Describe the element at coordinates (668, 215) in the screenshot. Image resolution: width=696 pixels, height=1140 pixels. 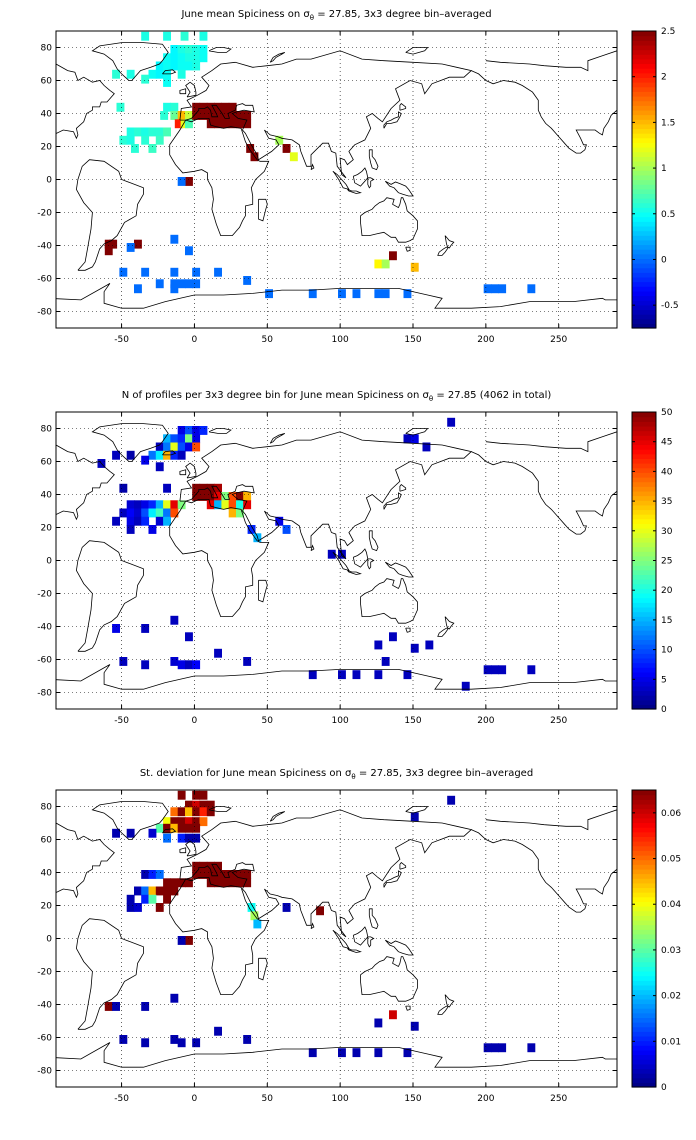
I see `colorbar-tick-label: 0.5` at that location.